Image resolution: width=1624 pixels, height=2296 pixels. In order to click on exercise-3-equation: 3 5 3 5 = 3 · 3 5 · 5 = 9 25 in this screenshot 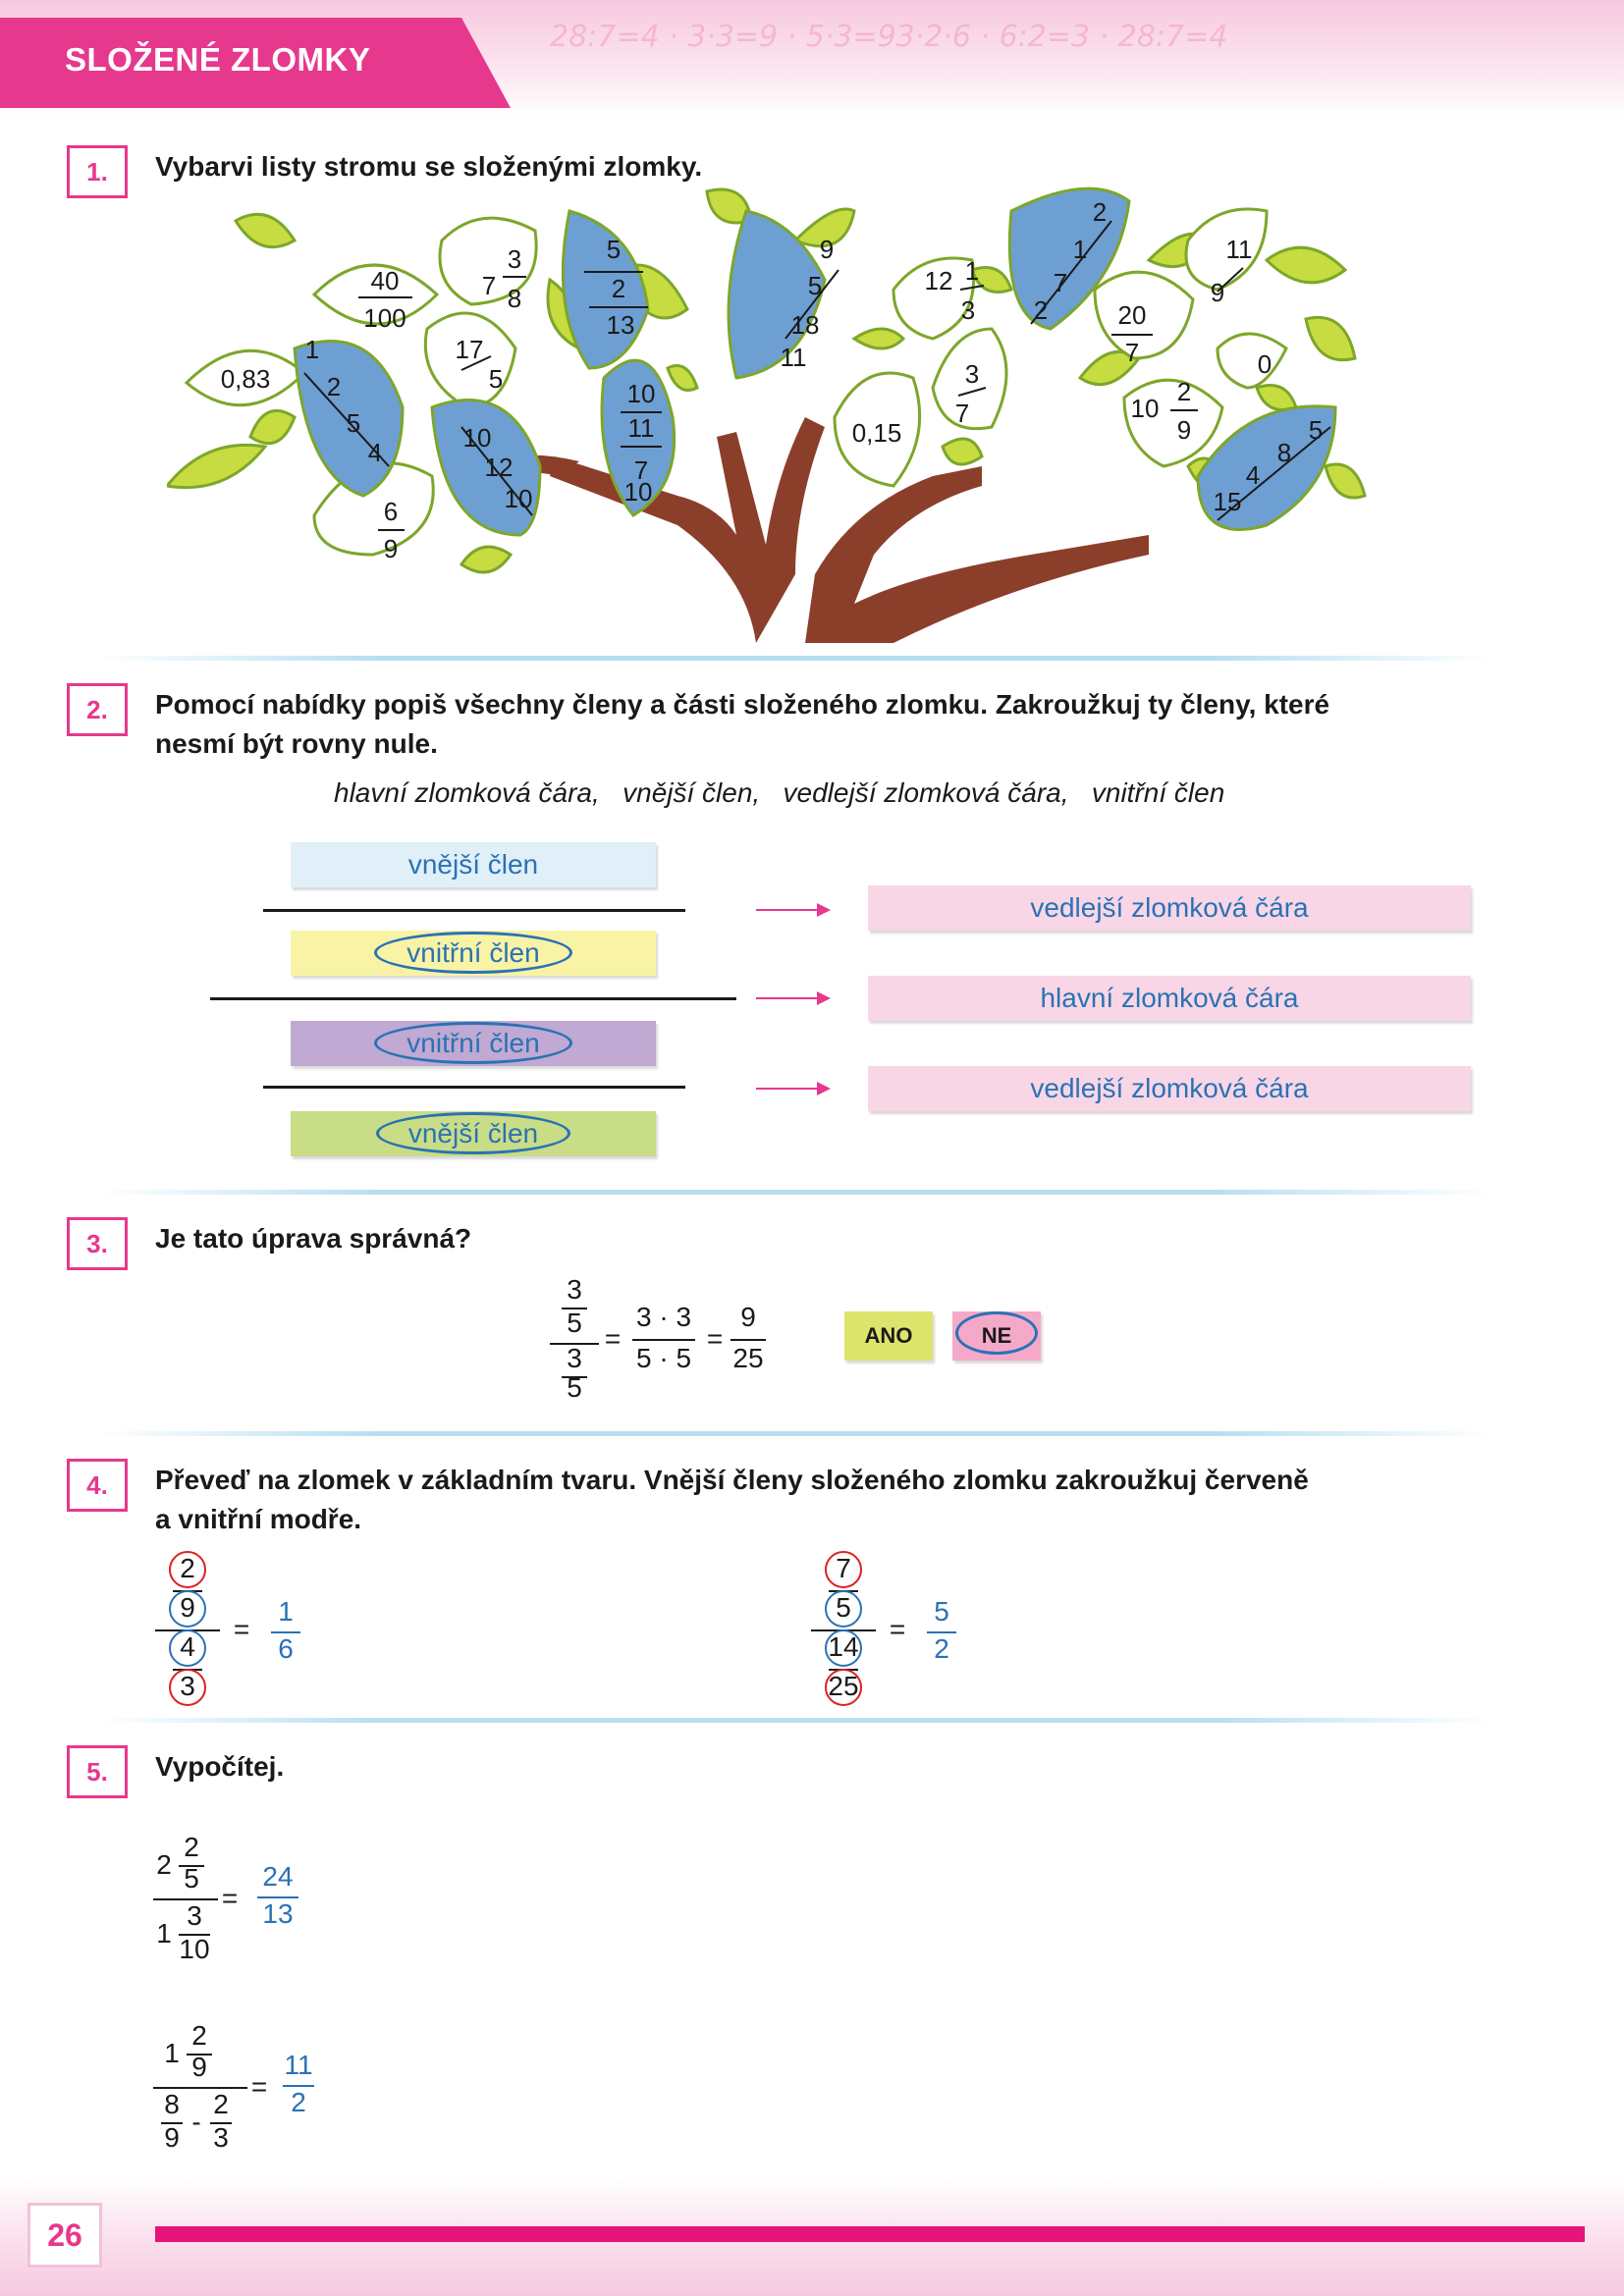, I will do `click(658, 1335)`.